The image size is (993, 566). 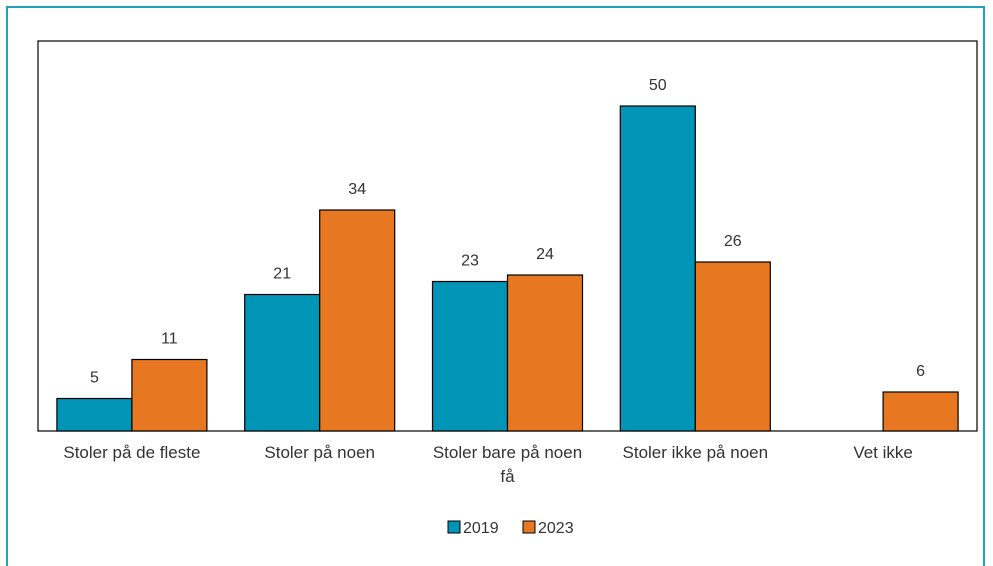 I want to click on category-label-4: Vet ikke, so click(x=883, y=452).